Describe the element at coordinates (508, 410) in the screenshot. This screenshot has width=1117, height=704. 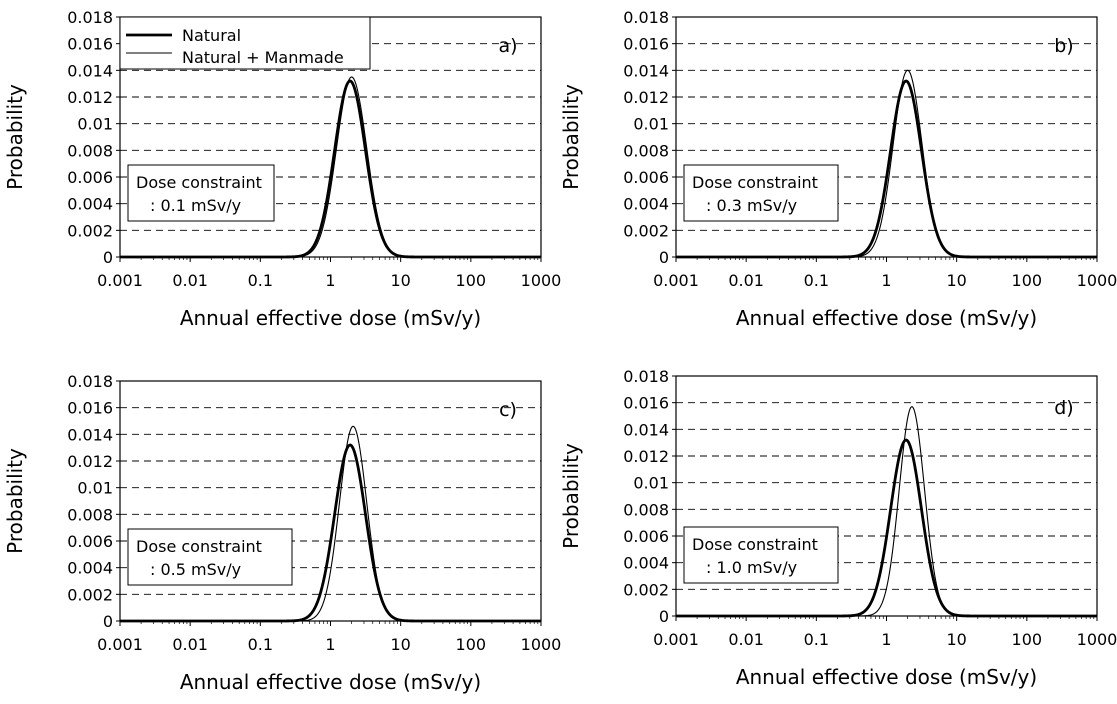
I see `panel-label: c)` at that location.